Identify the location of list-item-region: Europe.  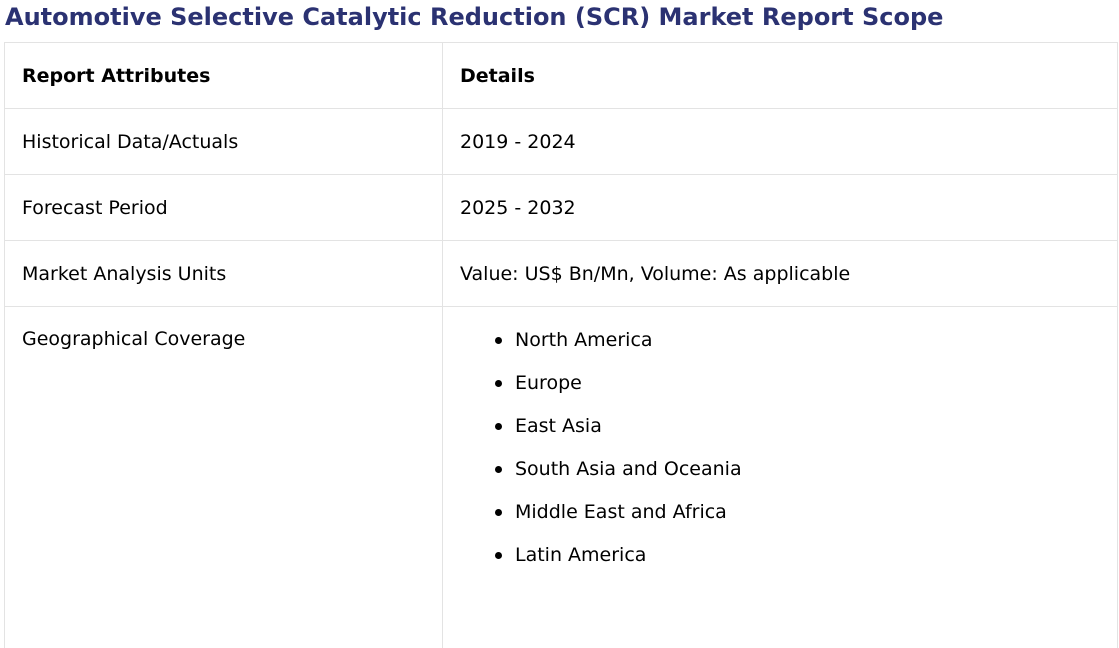
(807, 393).